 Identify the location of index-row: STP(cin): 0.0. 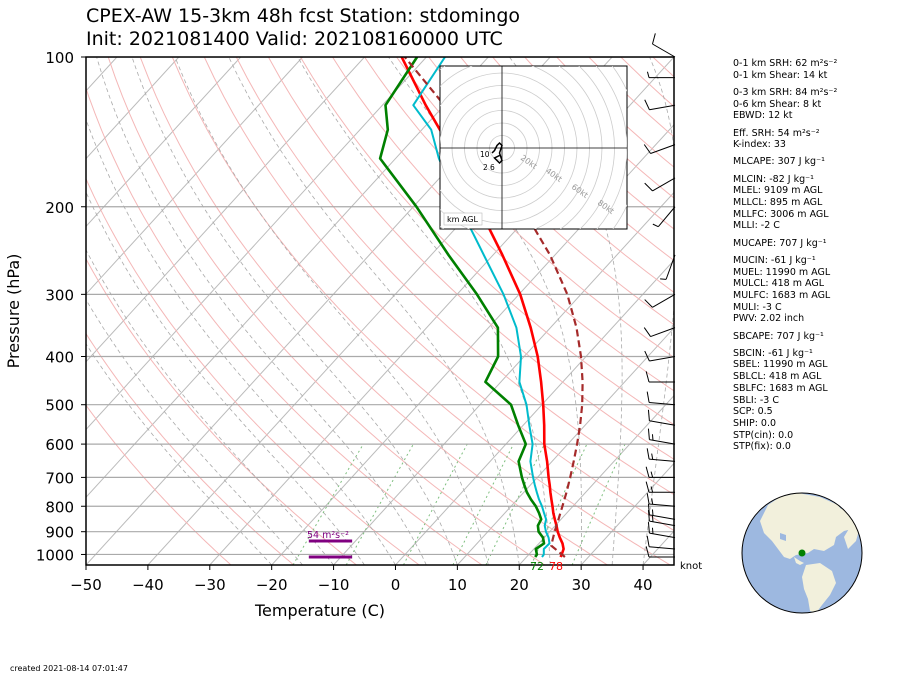
(763, 435).